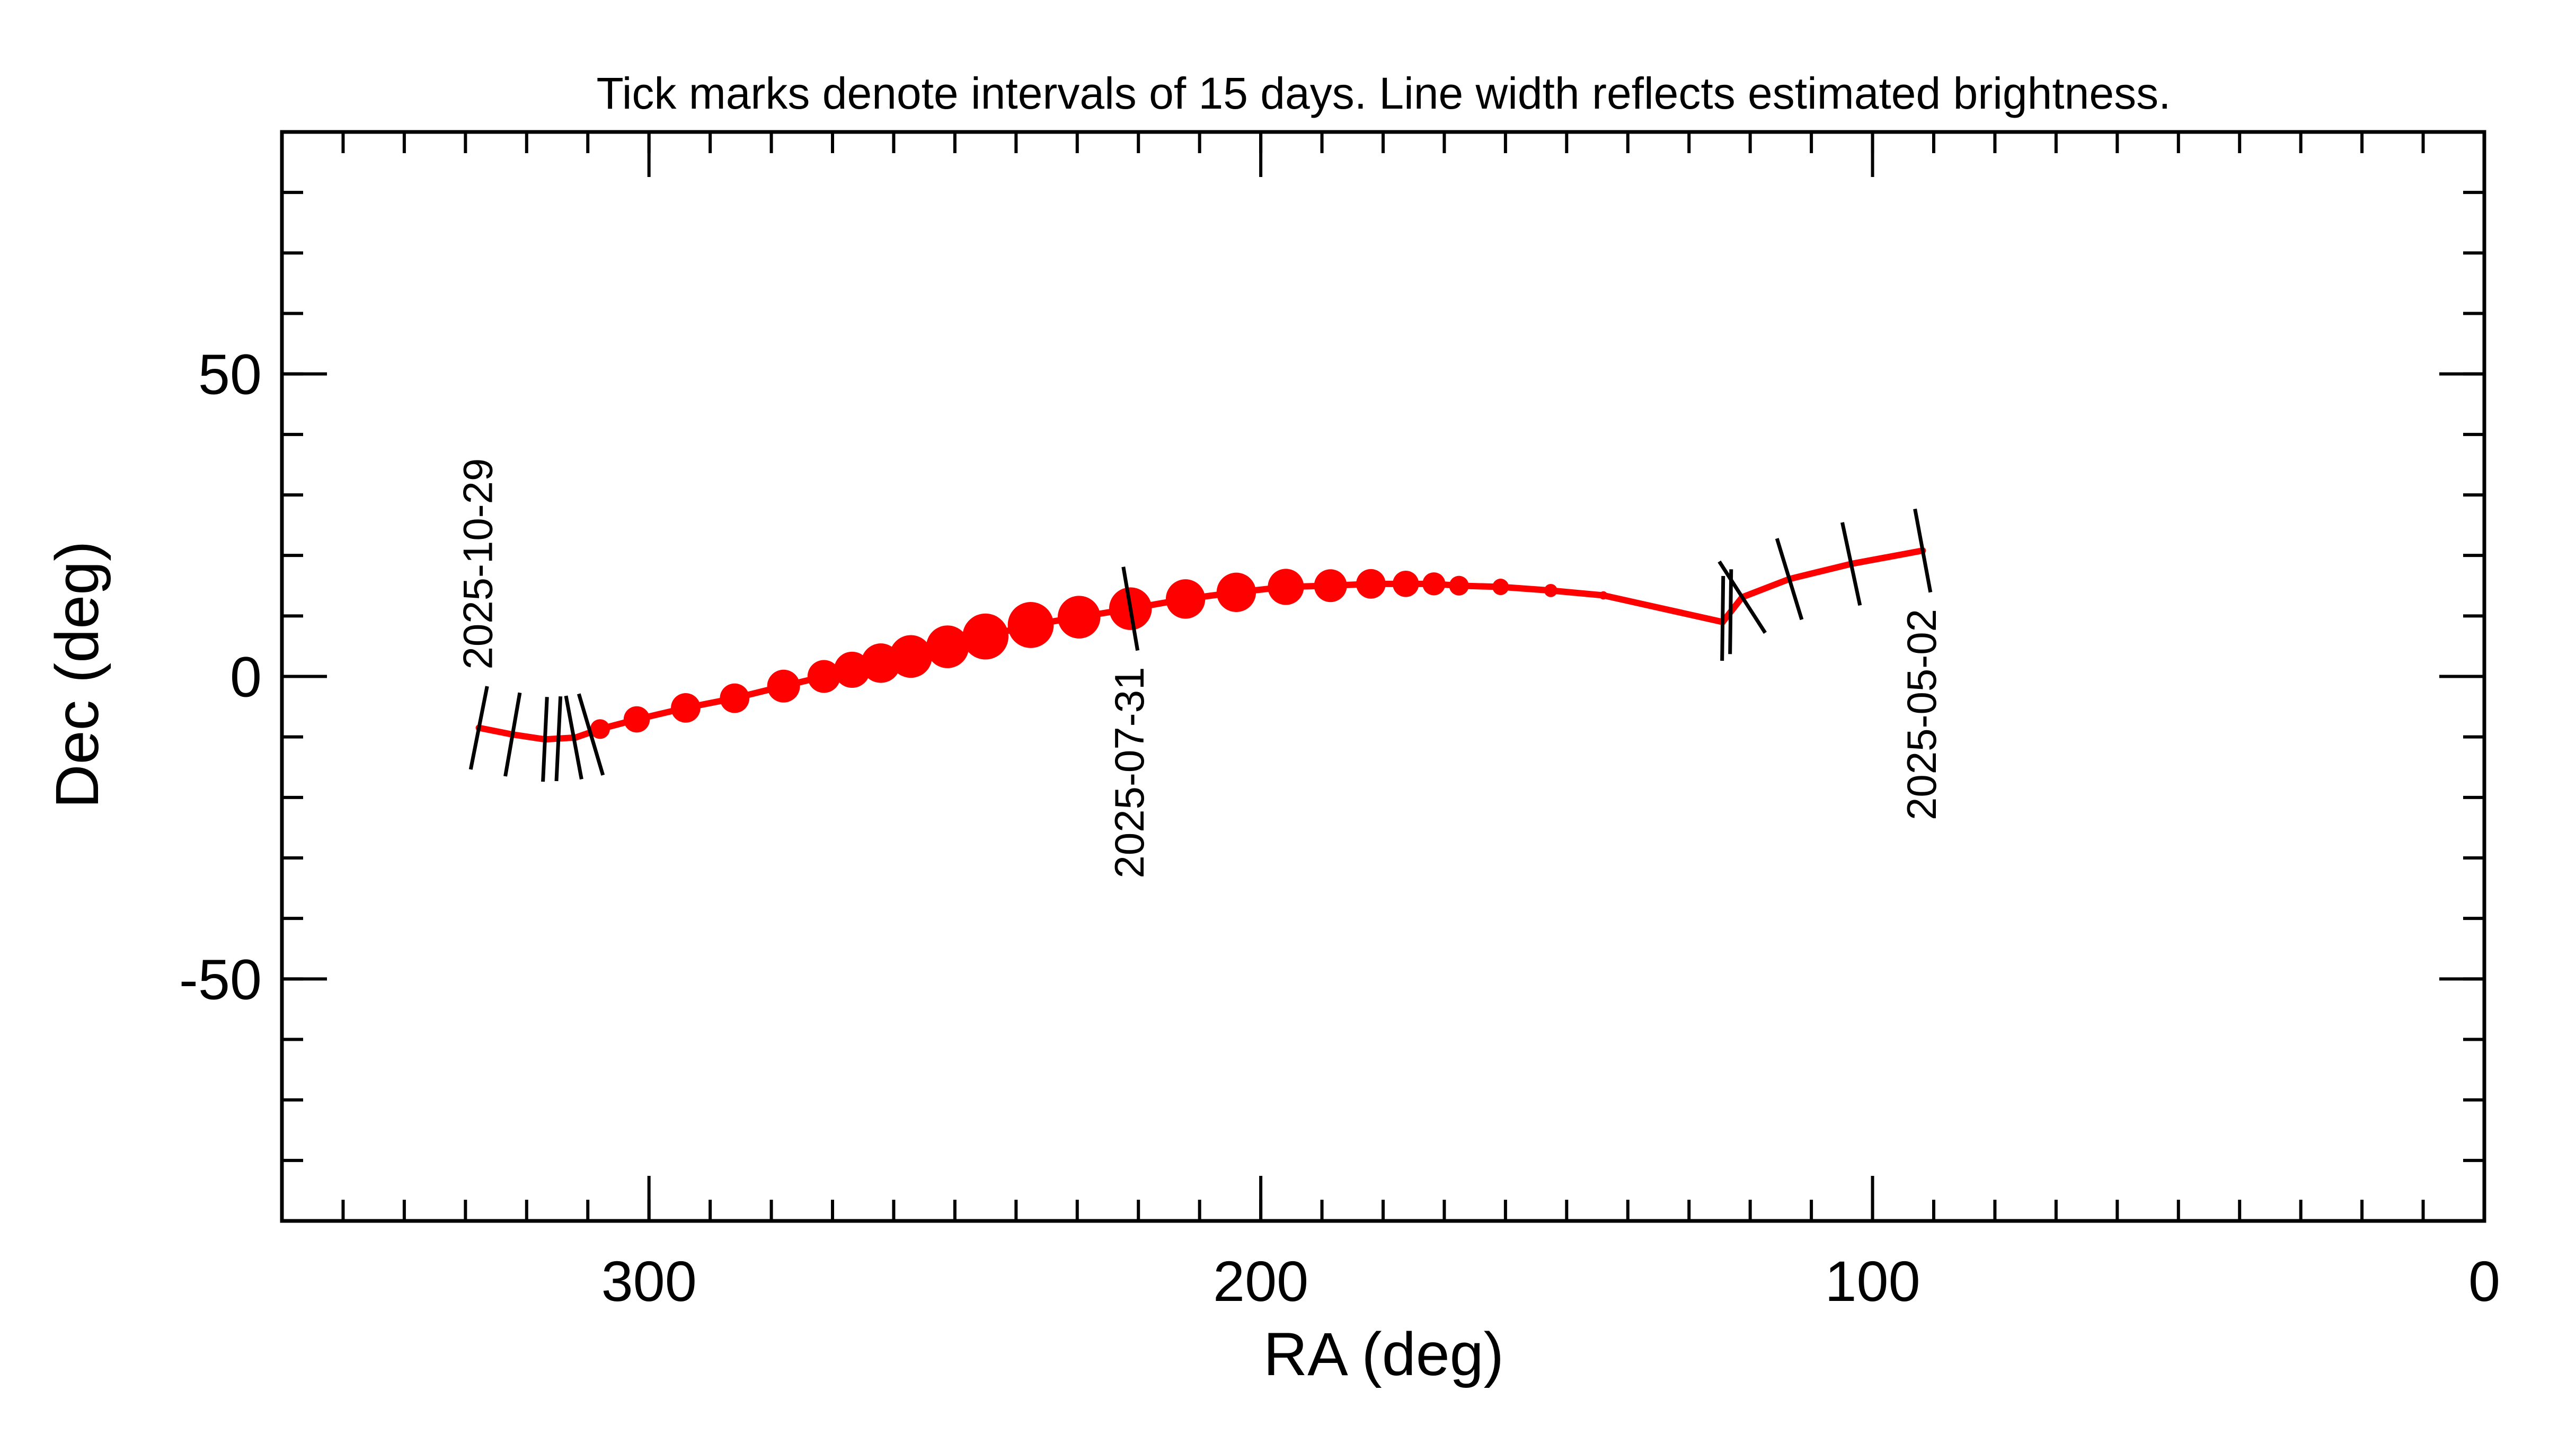 Image resolution: width=2576 pixels, height=1435 pixels. What do you see at coordinates (1260, 1281) in the screenshot?
I see `x-tick-label: 200` at bounding box center [1260, 1281].